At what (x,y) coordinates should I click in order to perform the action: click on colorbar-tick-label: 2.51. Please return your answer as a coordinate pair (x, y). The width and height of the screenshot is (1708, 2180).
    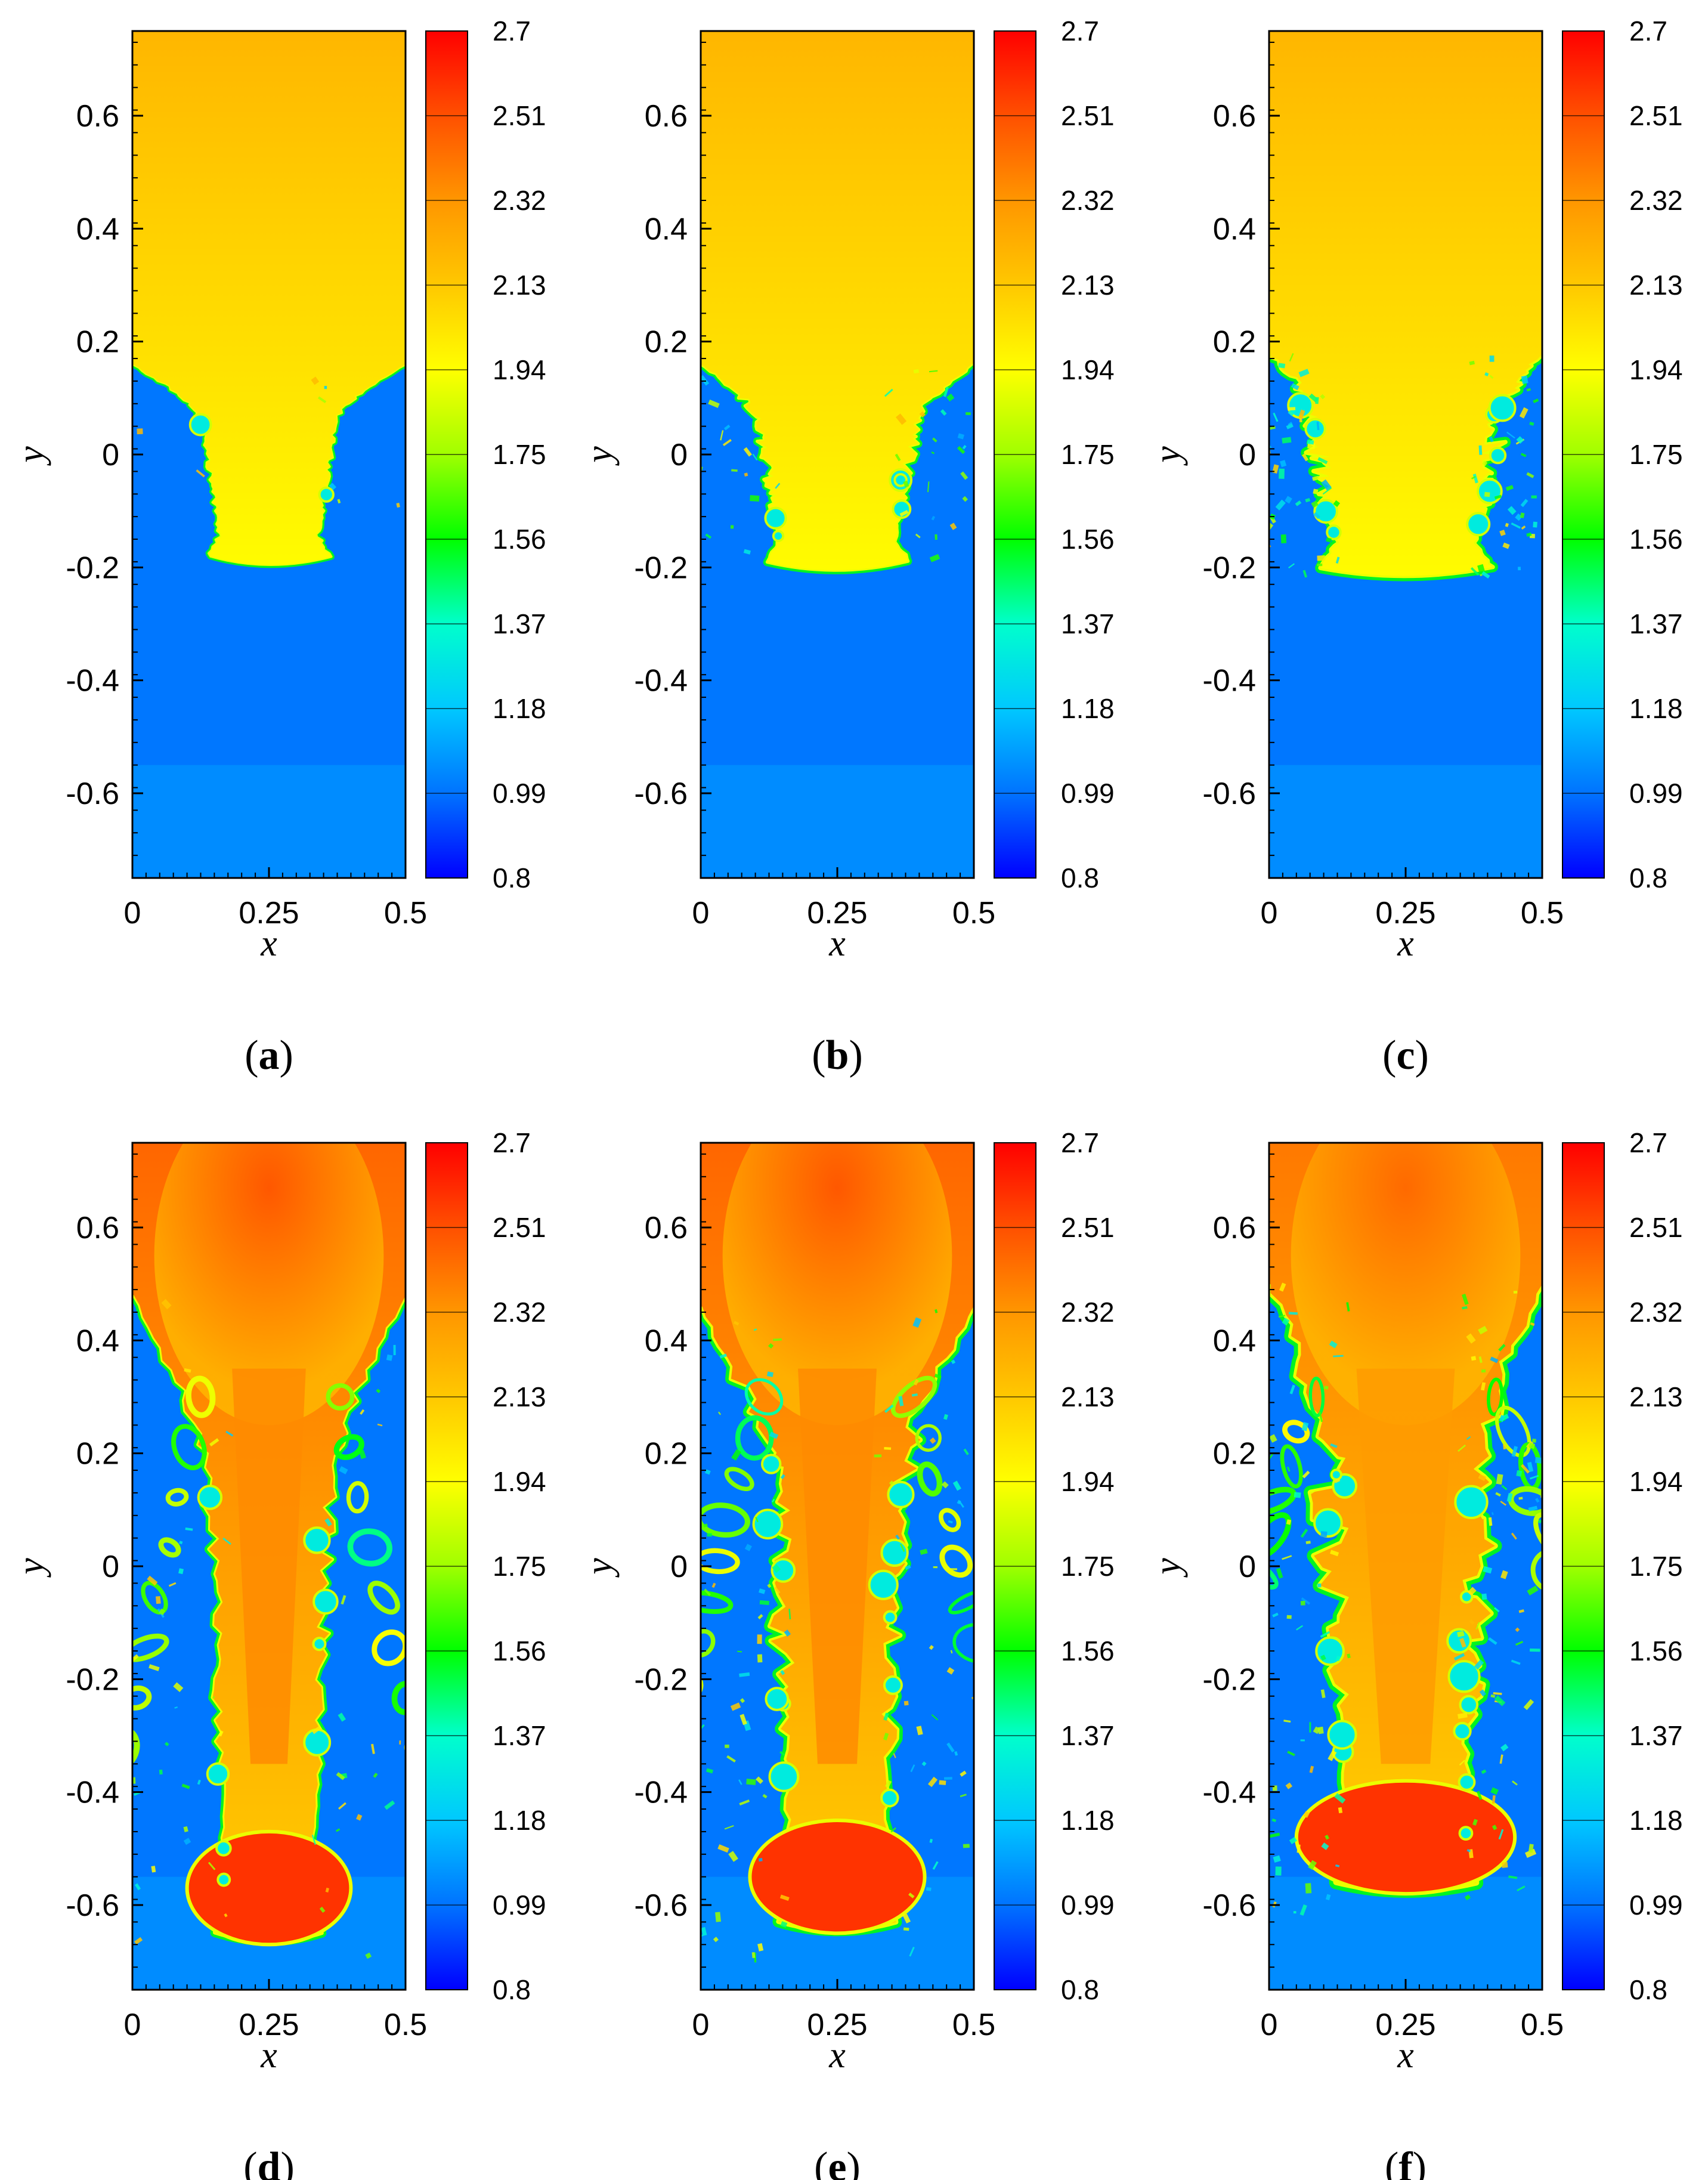
    Looking at the image, I should click on (1088, 1227).